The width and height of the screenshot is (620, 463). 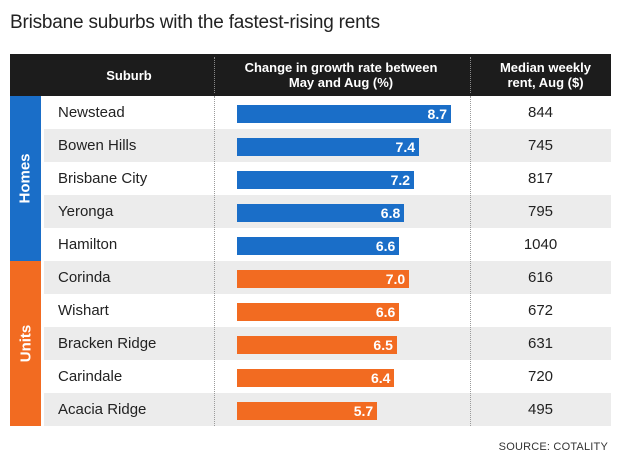 What do you see at coordinates (437, 114) in the screenshot?
I see `growth-value-label: 8.7` at bounding box center [437, 114].